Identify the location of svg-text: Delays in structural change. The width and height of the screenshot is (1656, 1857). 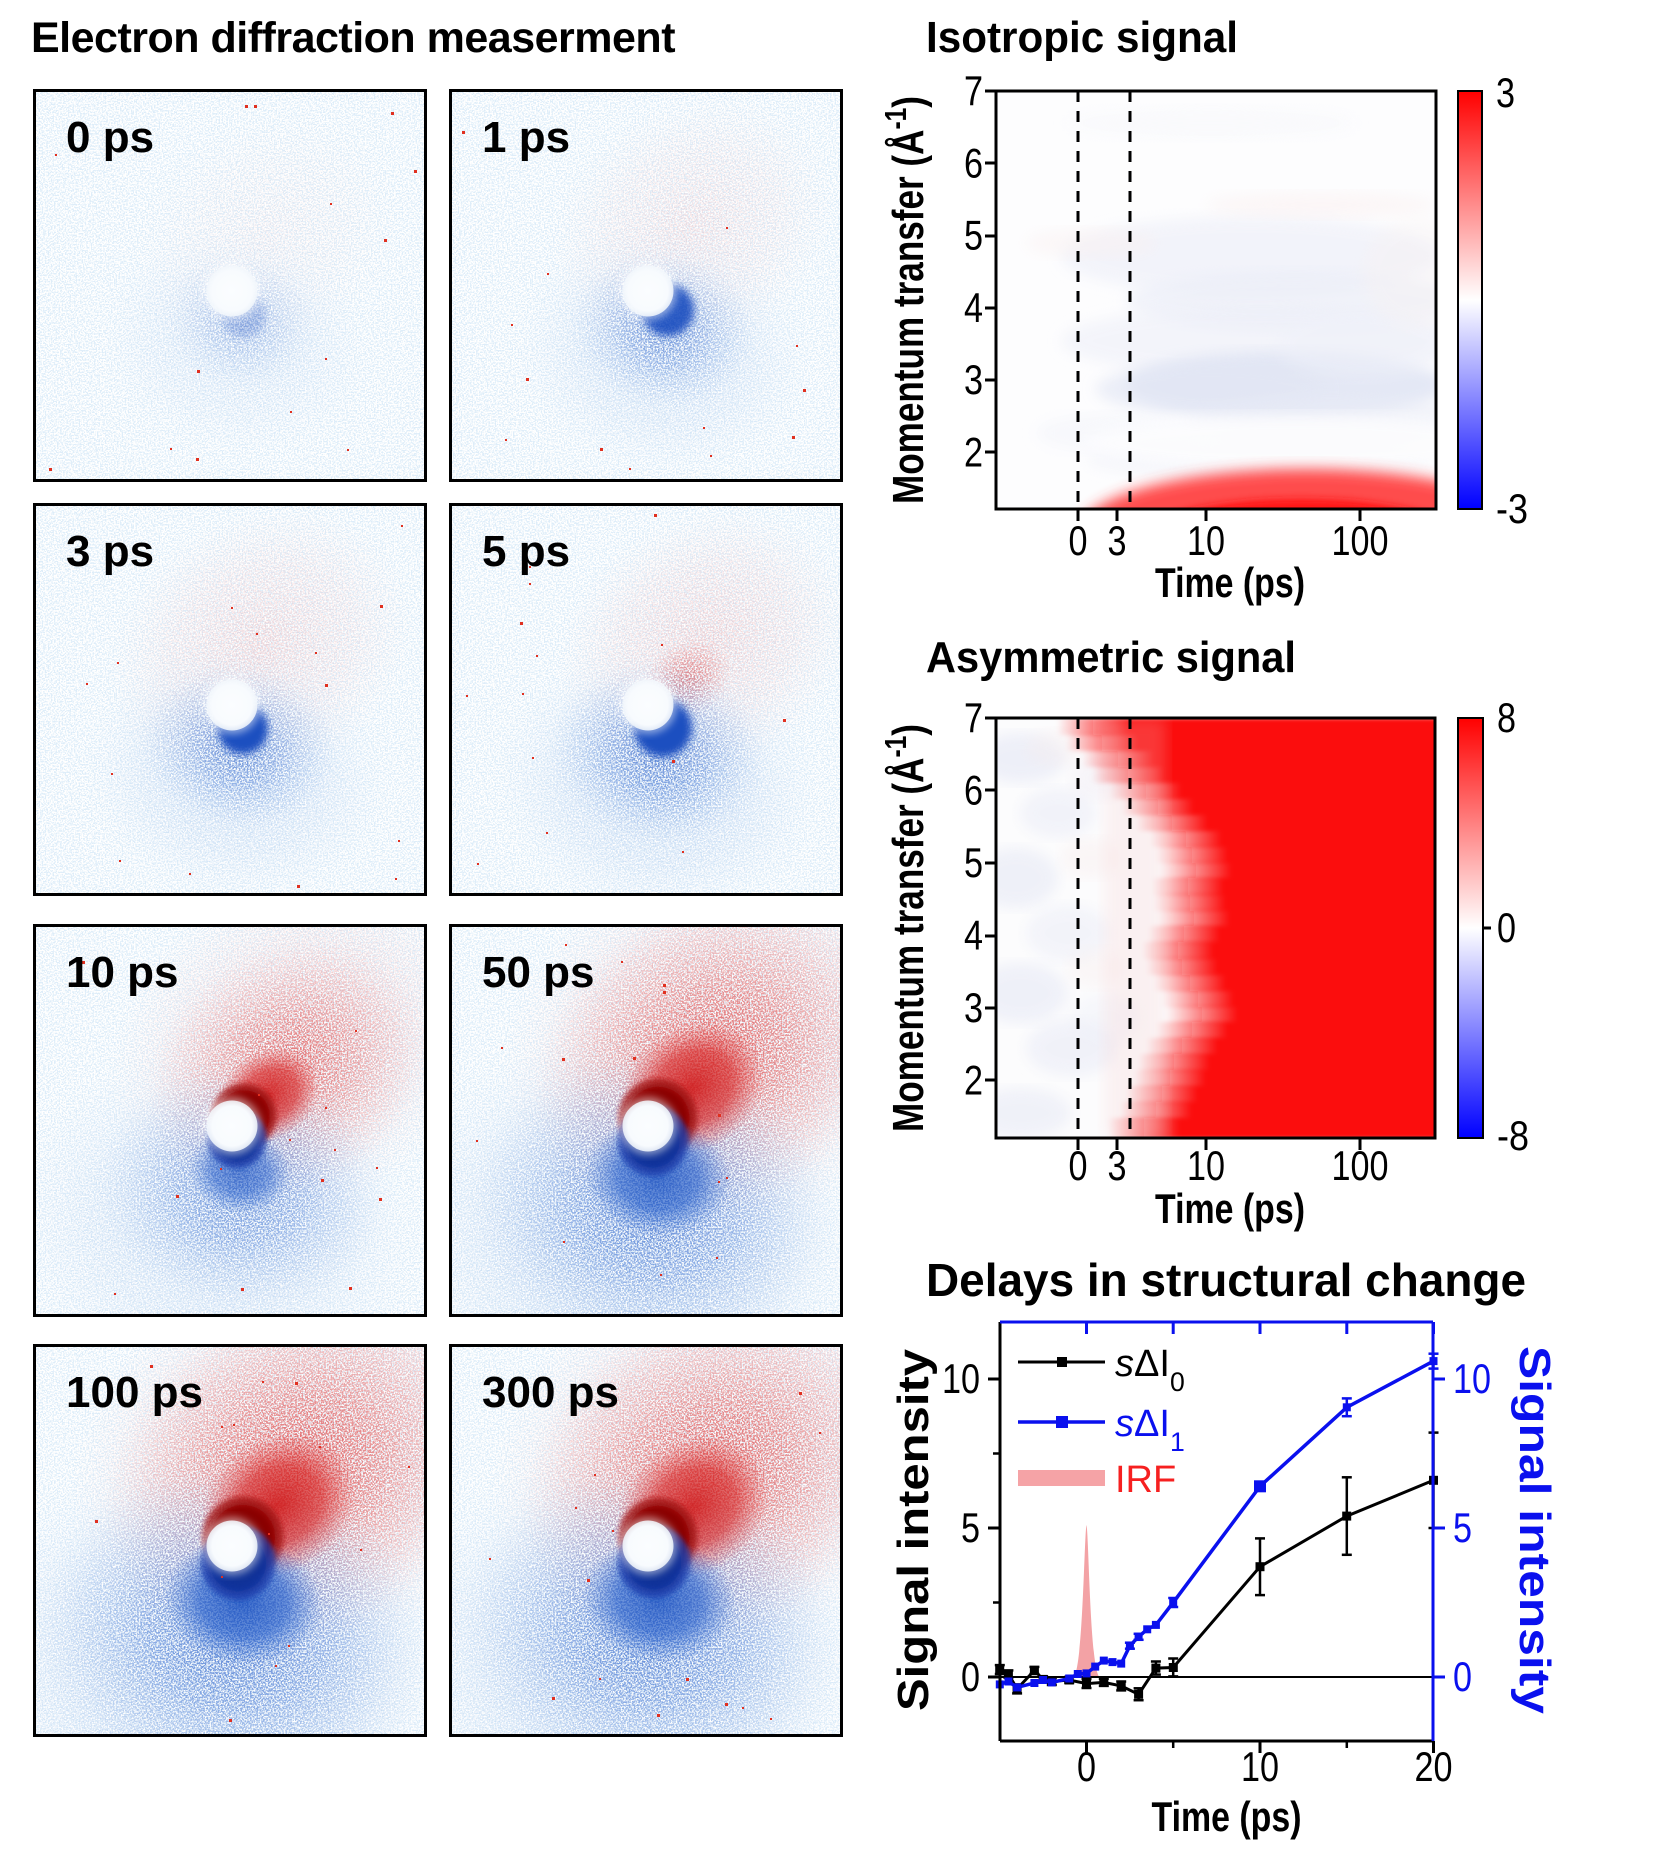
(1226, 1283).